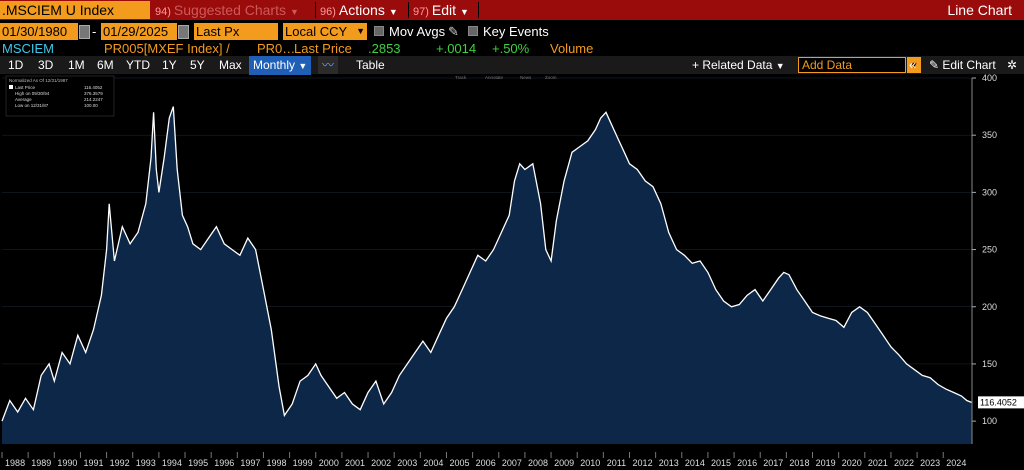 The width and height of the screenshot is (1024, 470). I want to click on period-6m: 6M, so click(105, 65).